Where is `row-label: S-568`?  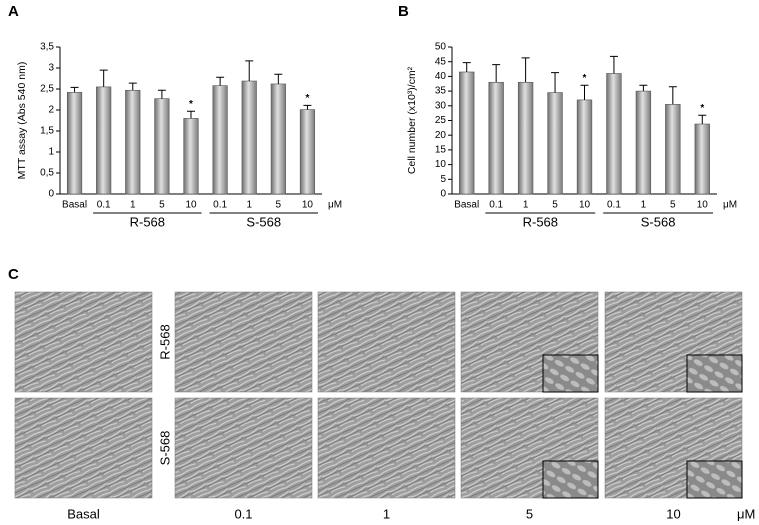 row-label: S-568 is located at coordinates (164, 448).